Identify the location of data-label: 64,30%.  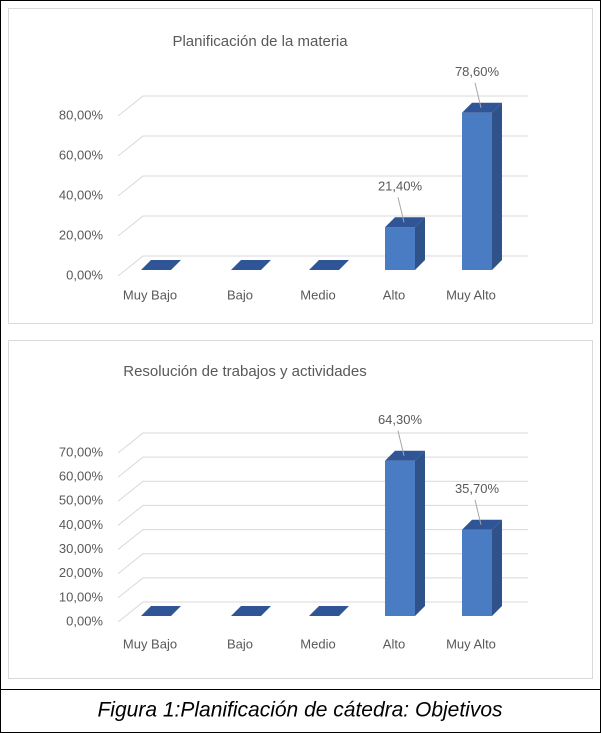
(400, 419).